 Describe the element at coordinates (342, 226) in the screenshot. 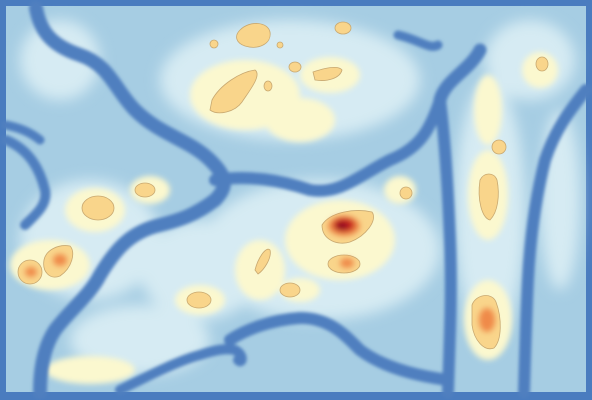

I see `summit-center-dark` at that location.